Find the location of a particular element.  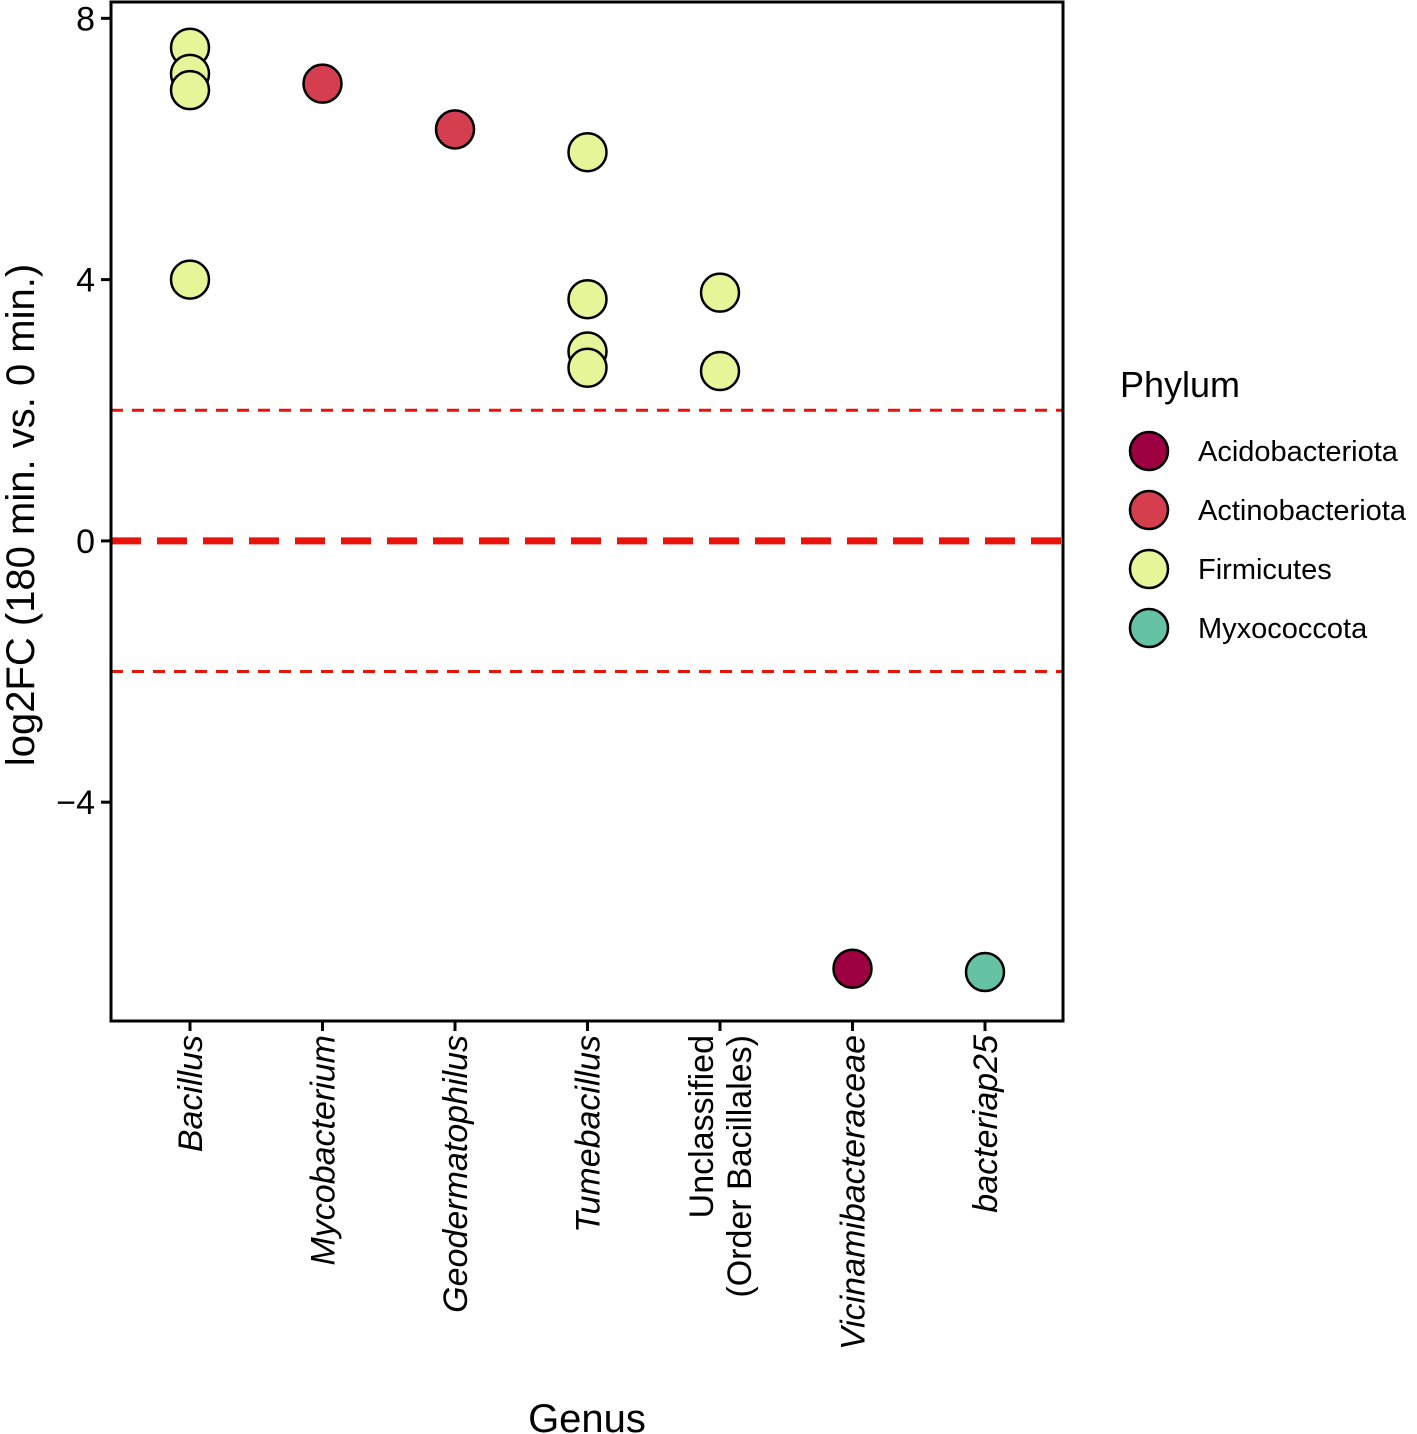

x-tick-label: (Order Bacillales) is located at coordinates (740, 1166).